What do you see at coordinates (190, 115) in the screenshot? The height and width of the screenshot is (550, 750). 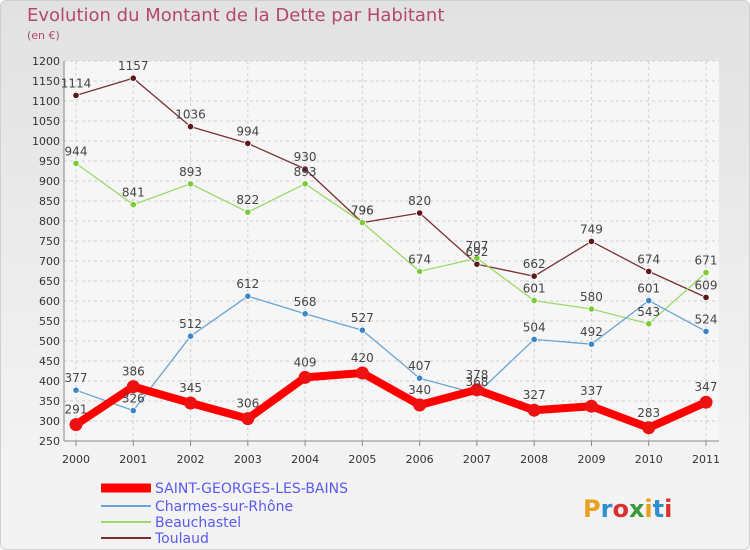 I see `data-label: 1036` at bounding box center [190, 115].